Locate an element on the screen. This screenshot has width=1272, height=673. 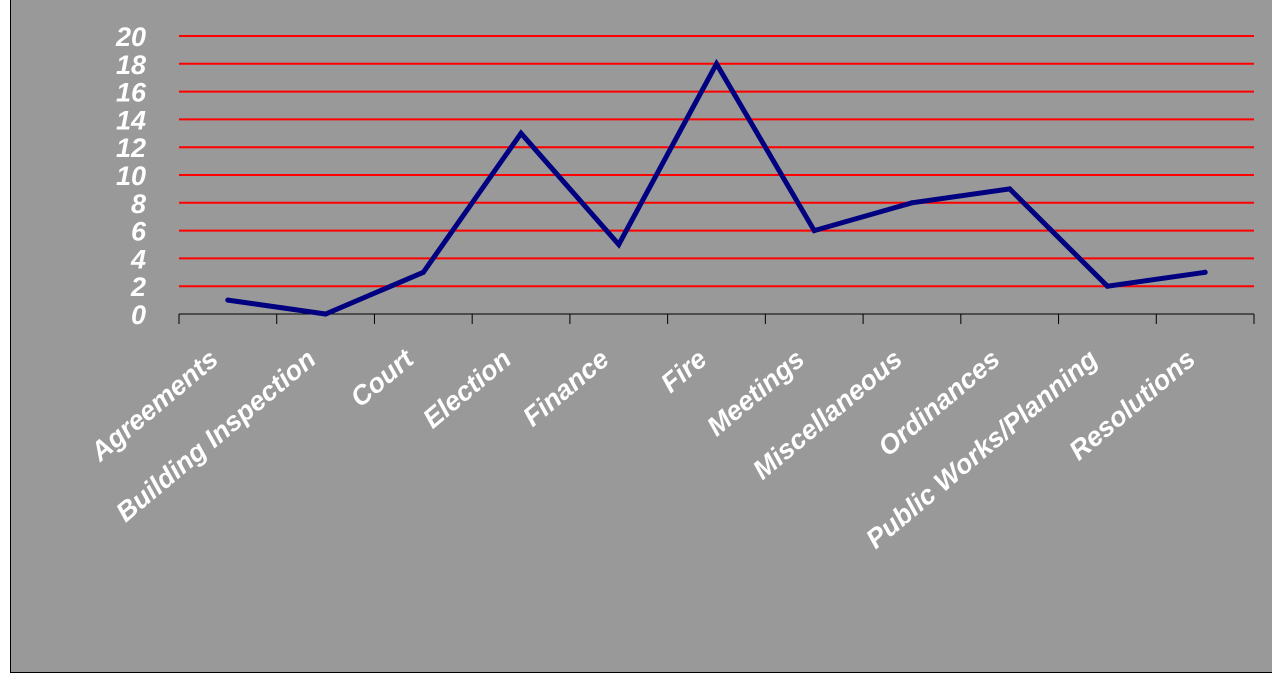
x-tick-label: Election is located at coordinates (467, 389).